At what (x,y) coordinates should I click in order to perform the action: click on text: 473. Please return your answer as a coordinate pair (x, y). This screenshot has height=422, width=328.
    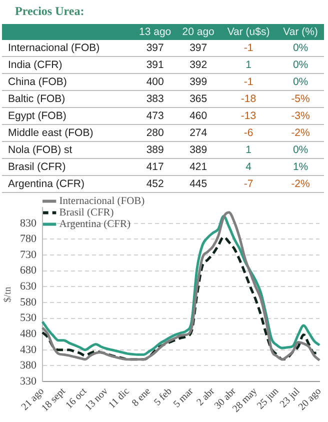
    Looking at the image, I should click on (155, 116).